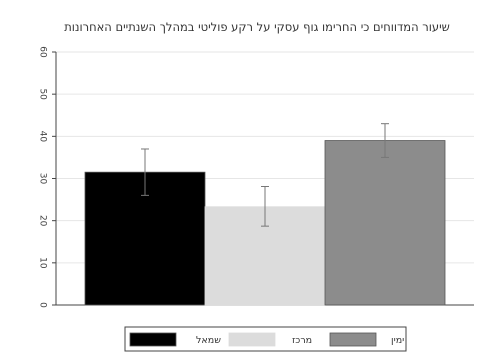 This screenshot has height=361, width=495. What do you see at coordinates (208, 340) in the screenshot?
I see `legend-label-1: שמאל` at bounding box center [208, 340].